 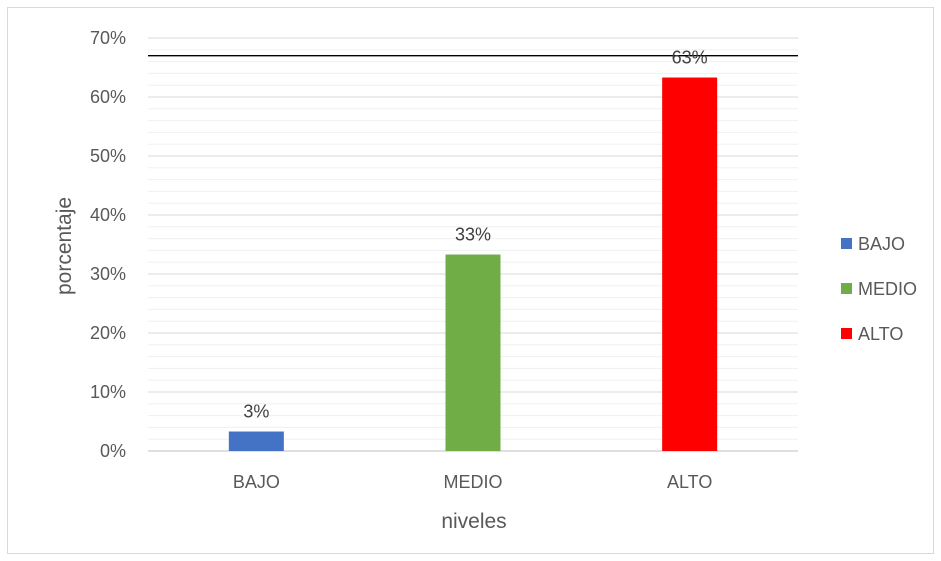 I want to click on data-label-medio: 33%, so click(x=473, y=235).